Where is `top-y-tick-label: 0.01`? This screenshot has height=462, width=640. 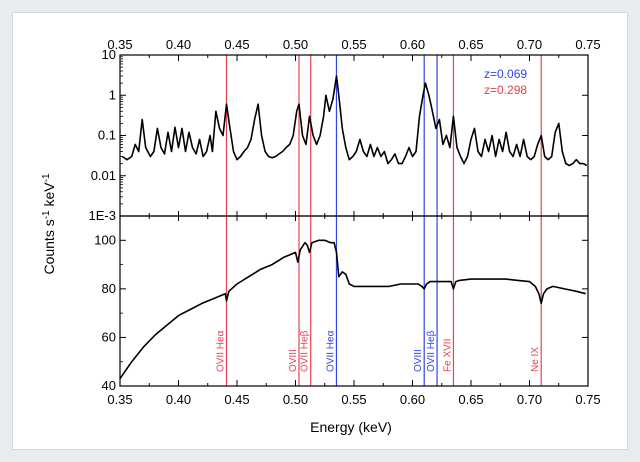 top-y-tick-label: 0.01 is located at coordinates (103, 175).